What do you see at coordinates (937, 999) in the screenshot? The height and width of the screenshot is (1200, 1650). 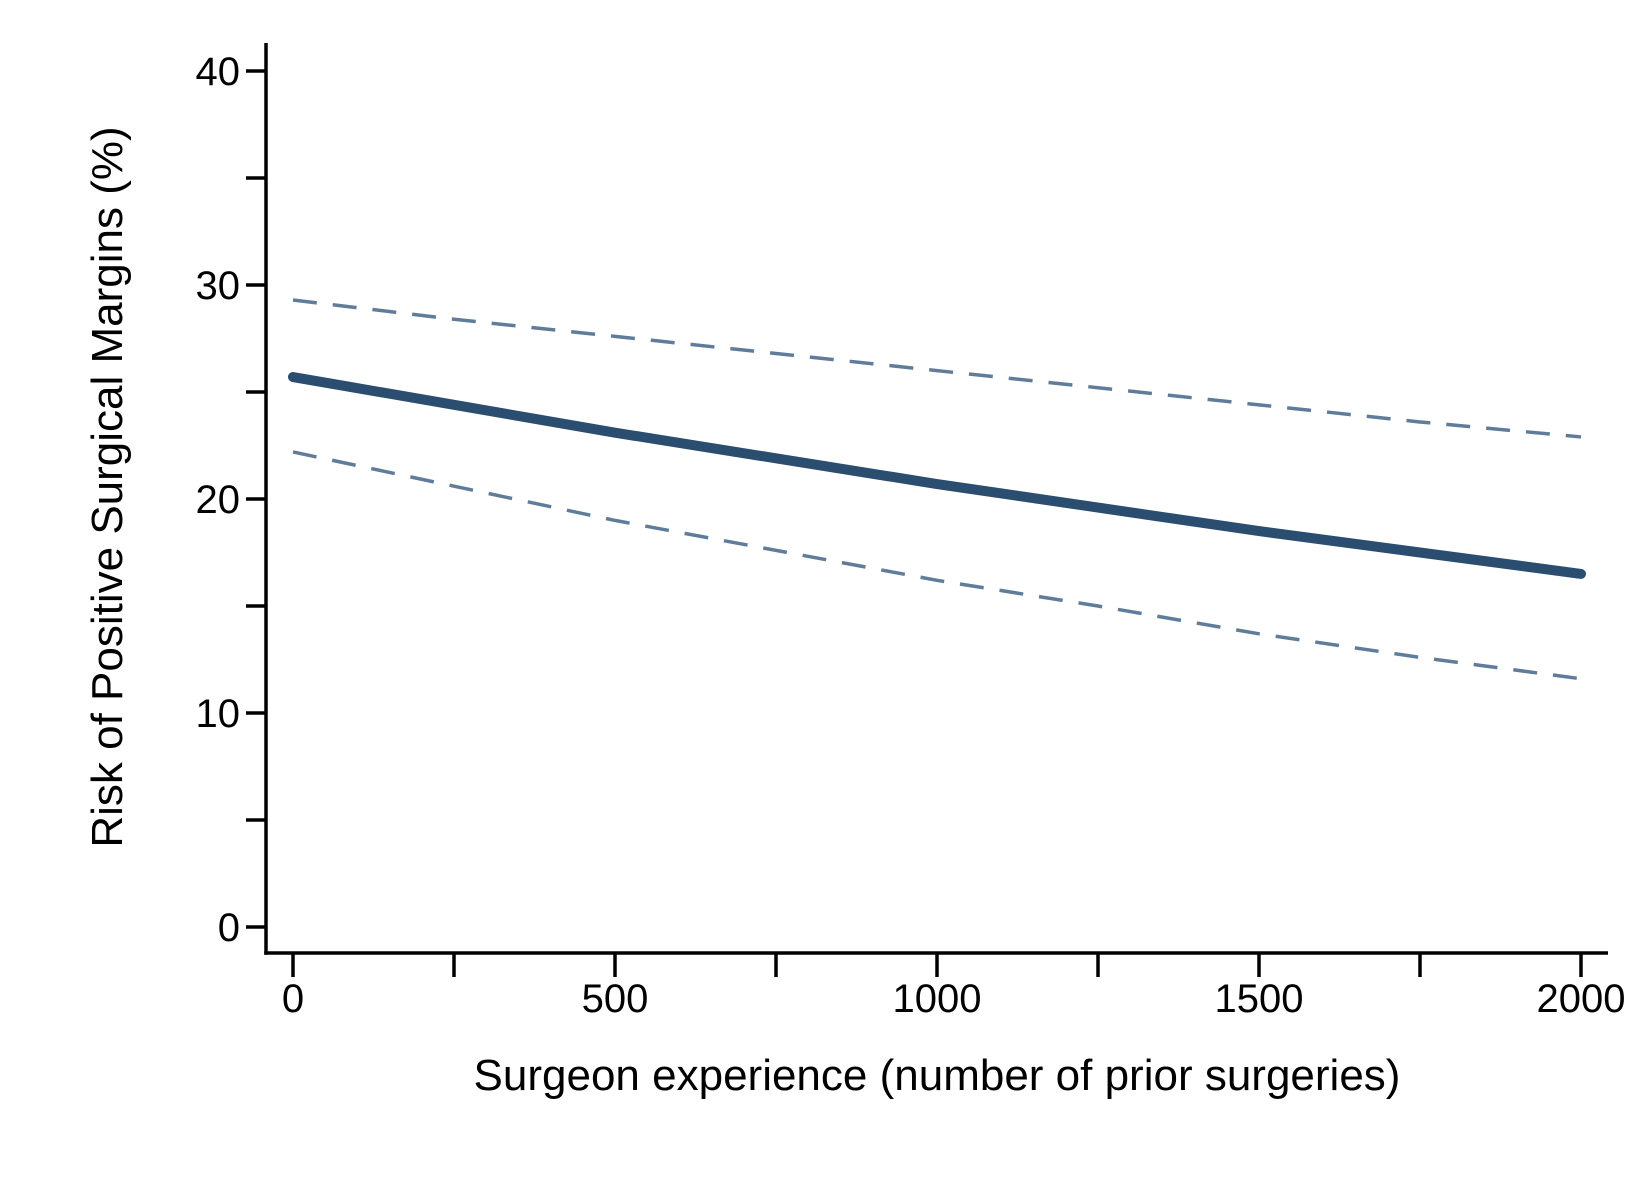 I see `x-tick-label: 1000` at bounding box center [937, 999].